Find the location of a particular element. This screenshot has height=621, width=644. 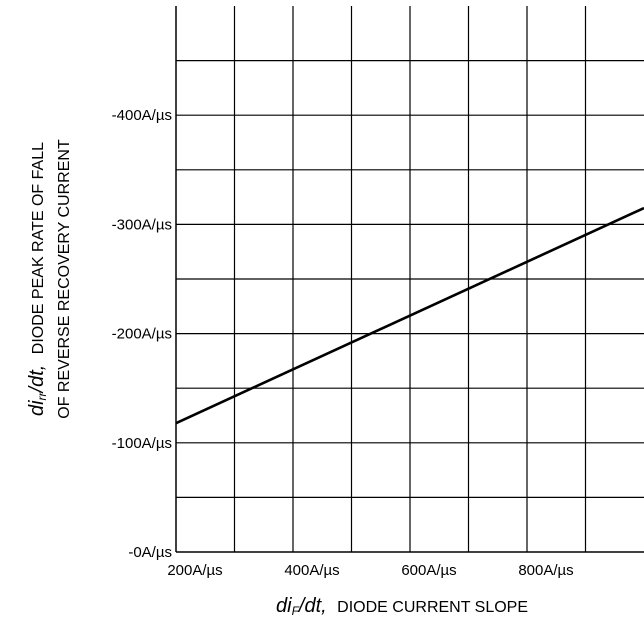

y-tick-labels: -0A/µs -100A/µs -200A/µs -300A/µs -400A/µs is located at coordinates (142, 334).